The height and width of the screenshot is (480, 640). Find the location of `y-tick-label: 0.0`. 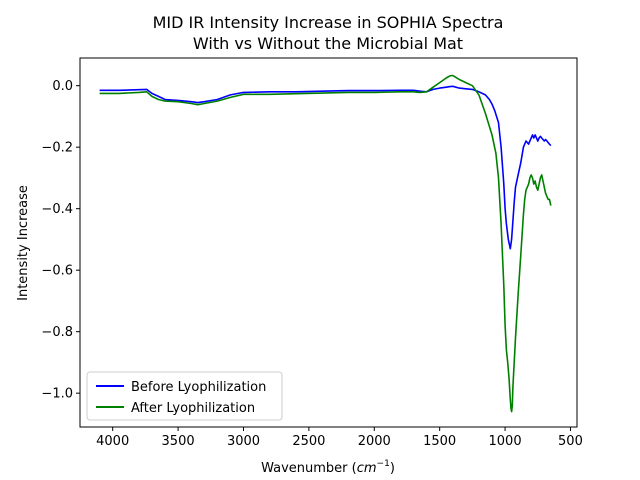

y-tick-label: 0.0 is located at coordinates (62, 86).